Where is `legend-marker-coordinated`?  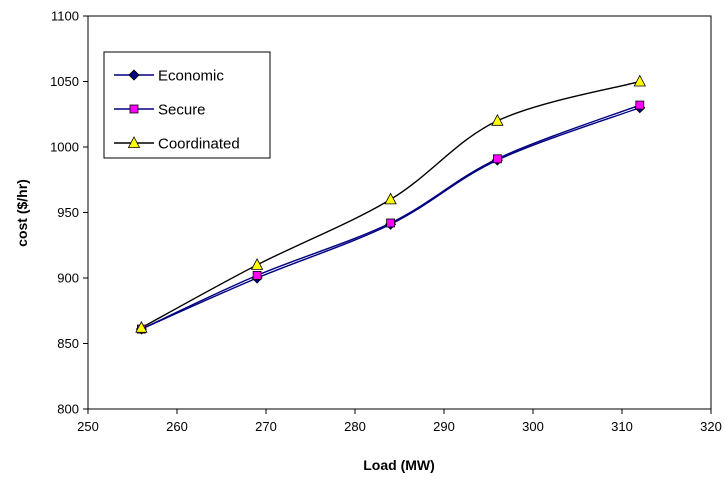 legend-marker-coordinated is located at coordinates (134, 142).